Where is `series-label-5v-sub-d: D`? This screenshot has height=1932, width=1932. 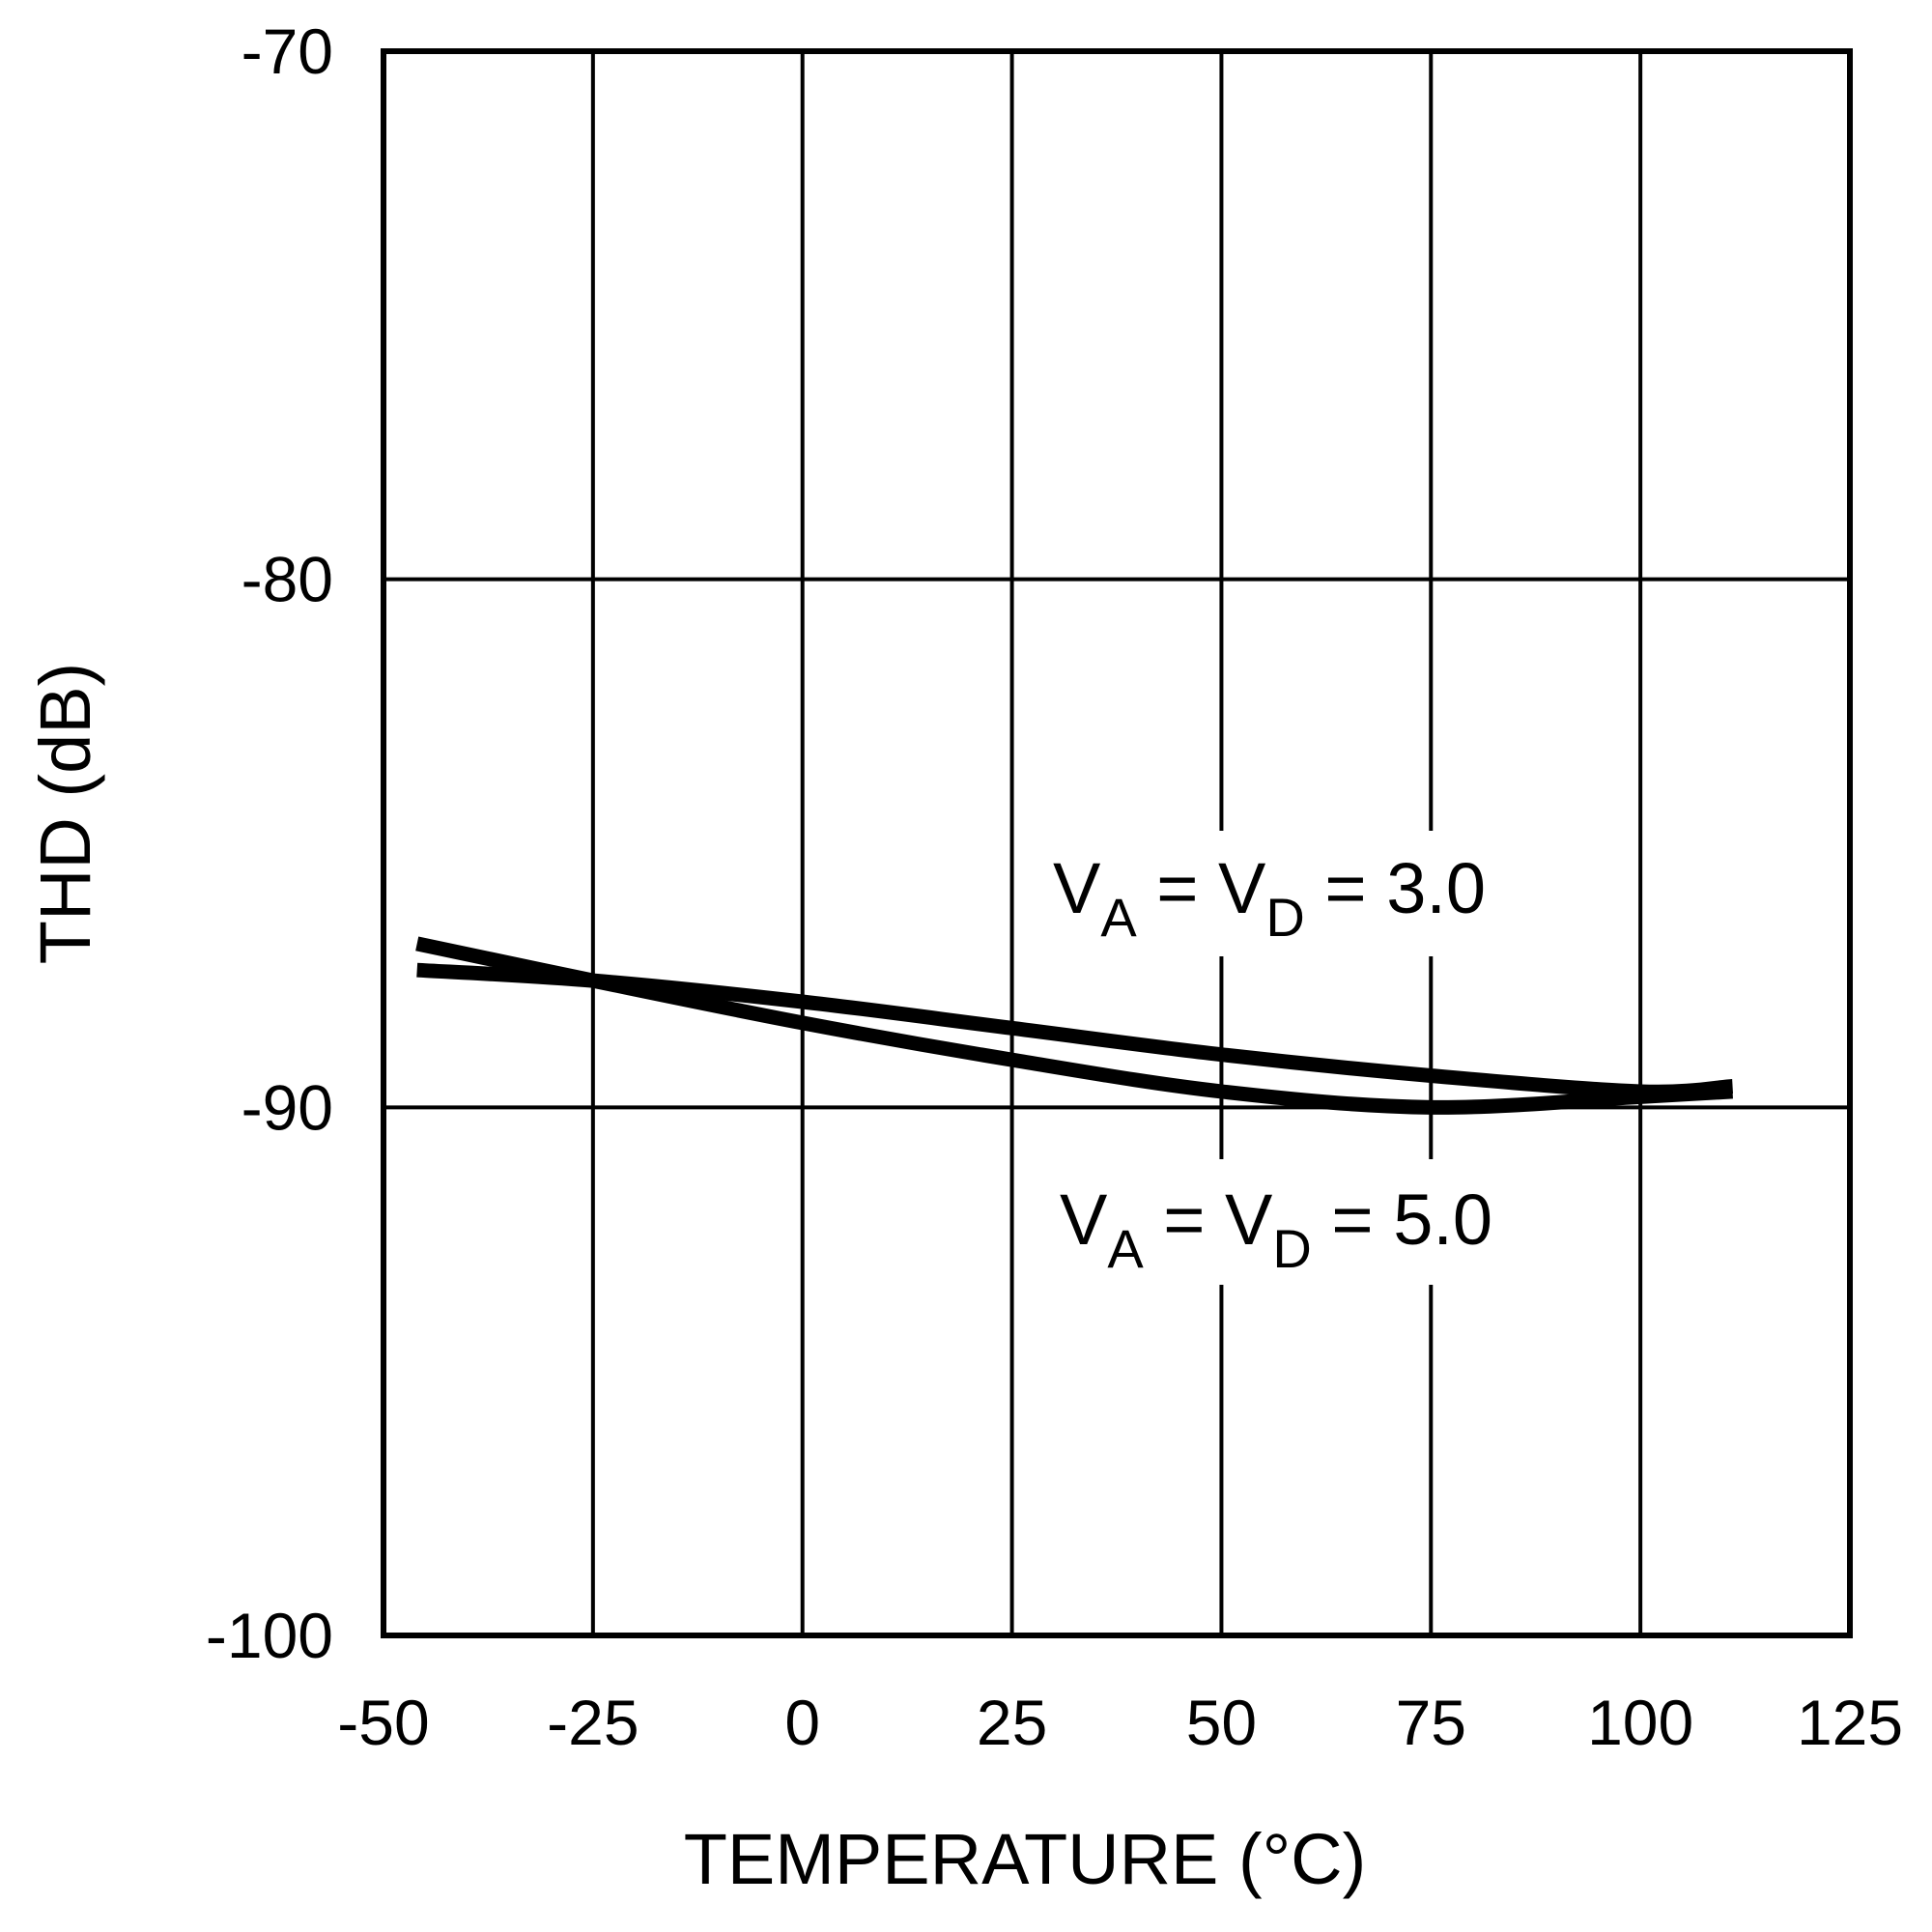
series-label-5v-sub-d: D is located at coordinates (1291, 1248).